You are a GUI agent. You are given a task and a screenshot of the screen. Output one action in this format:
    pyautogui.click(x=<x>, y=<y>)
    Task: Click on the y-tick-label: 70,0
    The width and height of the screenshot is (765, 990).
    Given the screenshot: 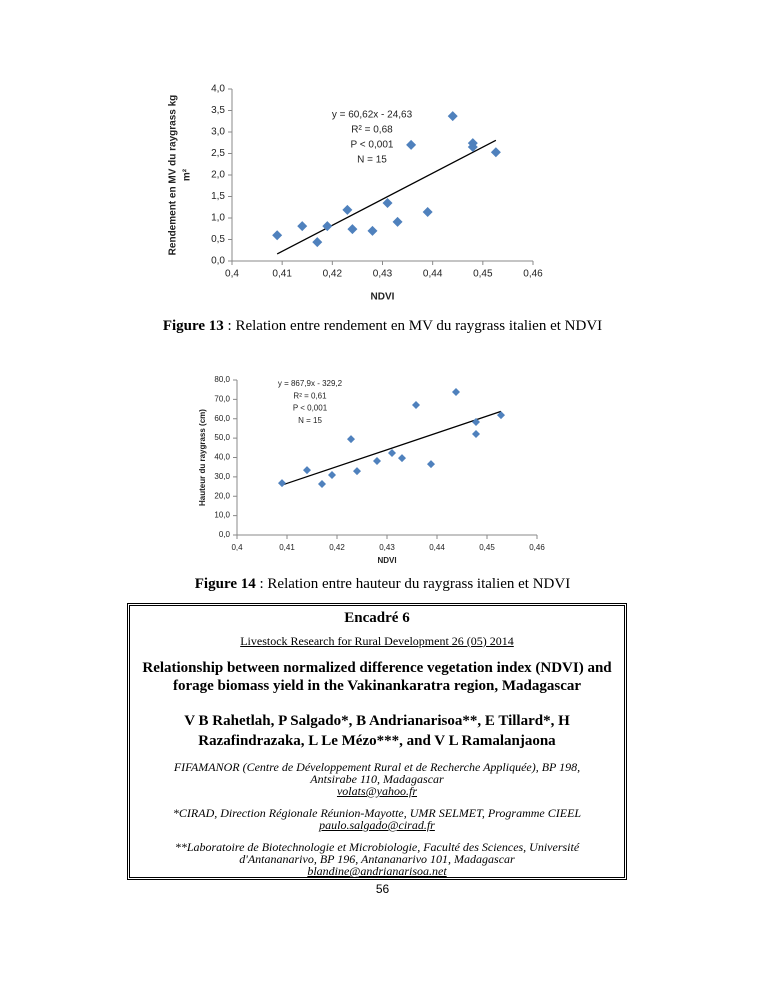 What is the action you would take?
    pyautogui.click(x=222, y=398)
    